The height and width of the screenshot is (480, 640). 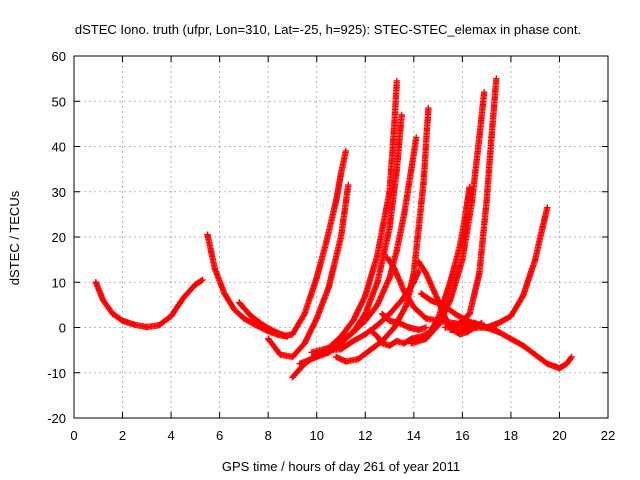 What do you see at coordinates (462, 435) in the screenshot?
I see `x-tick-label: 16` at bounding box center [462, 435].